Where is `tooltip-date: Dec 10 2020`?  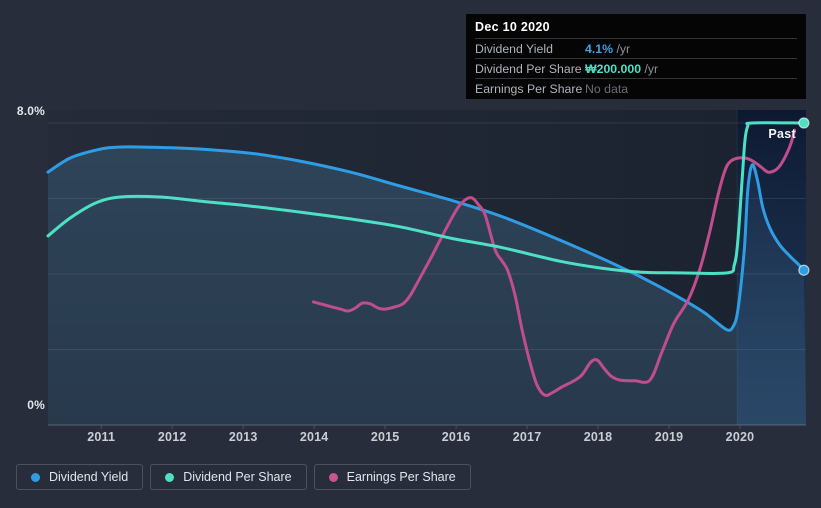 tooltip-date: Dec 10 2020 is located at coordinates (512, 27).